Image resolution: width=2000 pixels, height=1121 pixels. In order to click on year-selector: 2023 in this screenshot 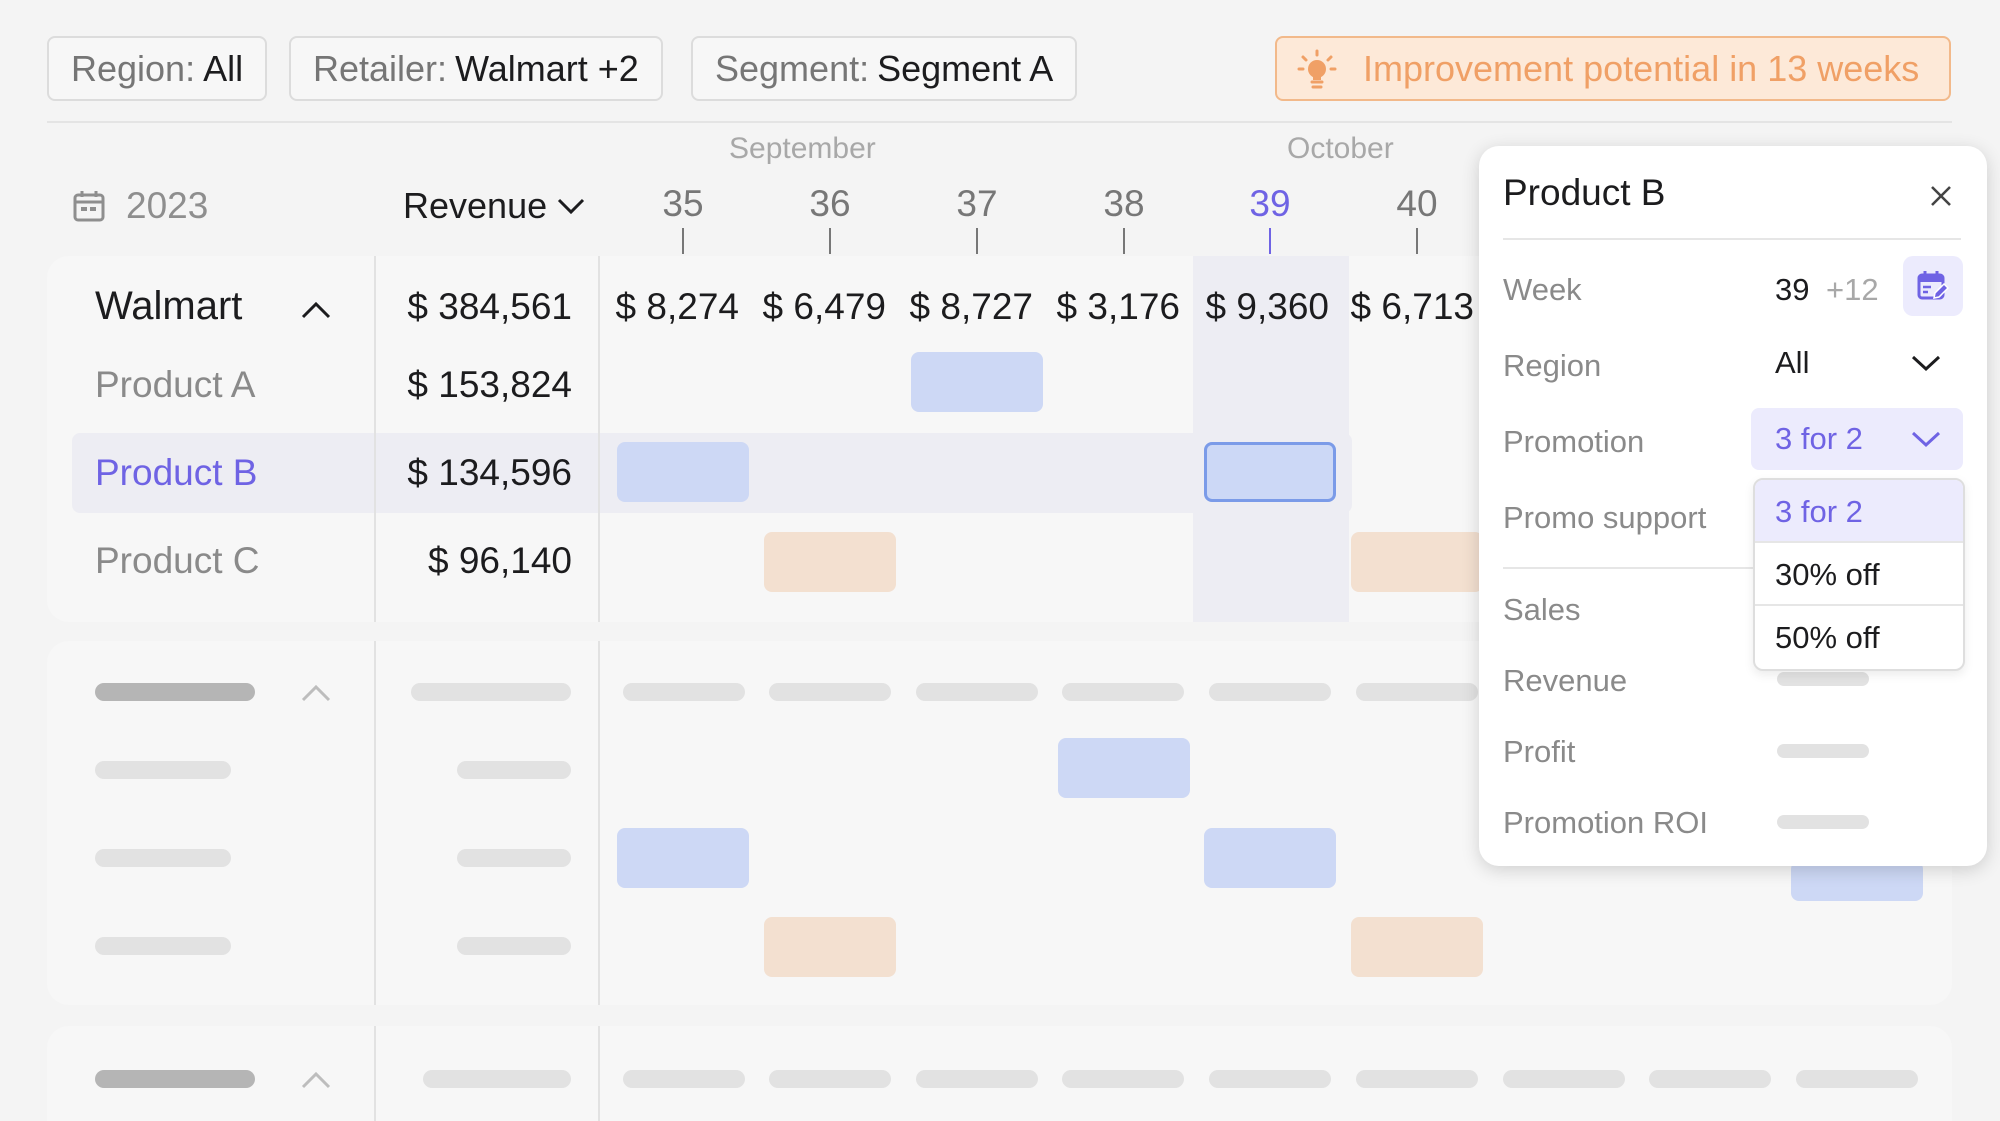, I will do `click(140, 206)`.